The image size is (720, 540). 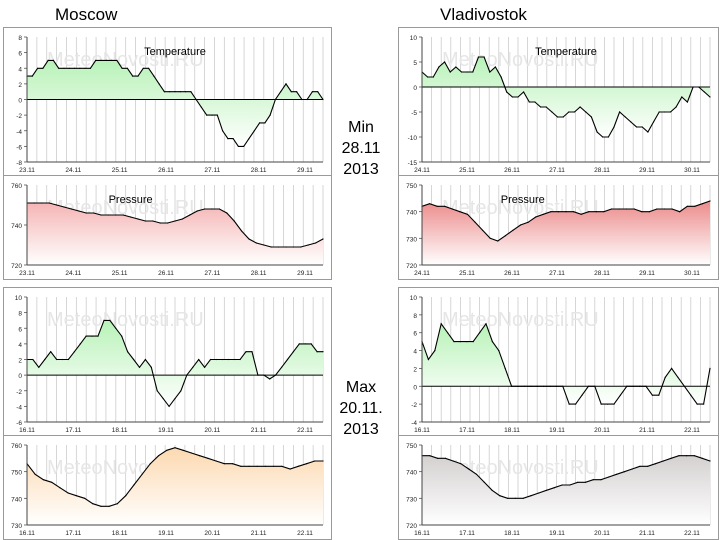 What do you see at coordinates (212, 273) in the screenshot?
I see `x-tick-label: 27.11` at bounding box center [212, 273].